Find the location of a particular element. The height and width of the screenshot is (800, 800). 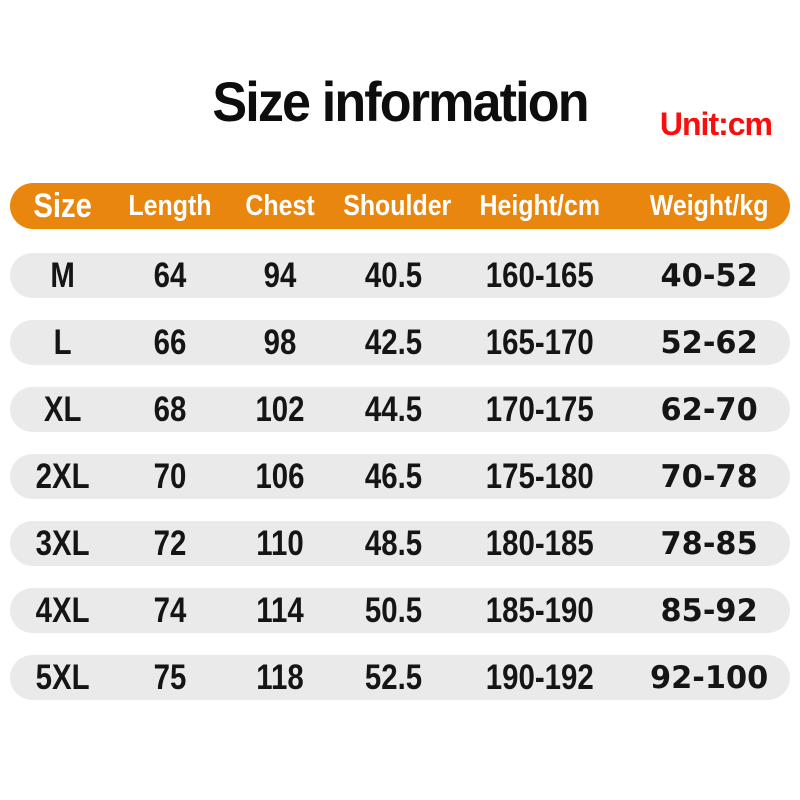

height-cell: 160-165 is located at coordinates (540, 275).